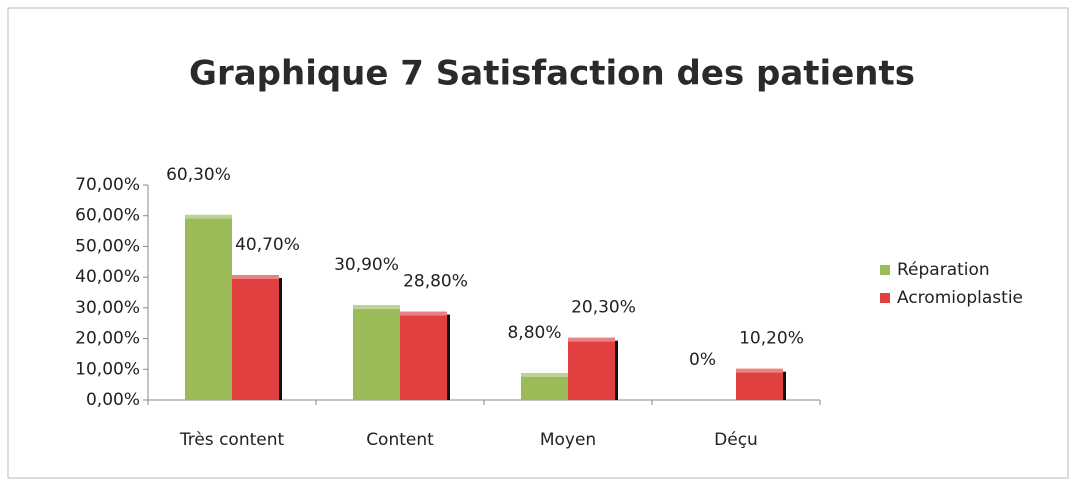 Image resolution: width=1077 pixels, height=483 pixels. I want to click on data-label: 60,30%, so click(198, 175).